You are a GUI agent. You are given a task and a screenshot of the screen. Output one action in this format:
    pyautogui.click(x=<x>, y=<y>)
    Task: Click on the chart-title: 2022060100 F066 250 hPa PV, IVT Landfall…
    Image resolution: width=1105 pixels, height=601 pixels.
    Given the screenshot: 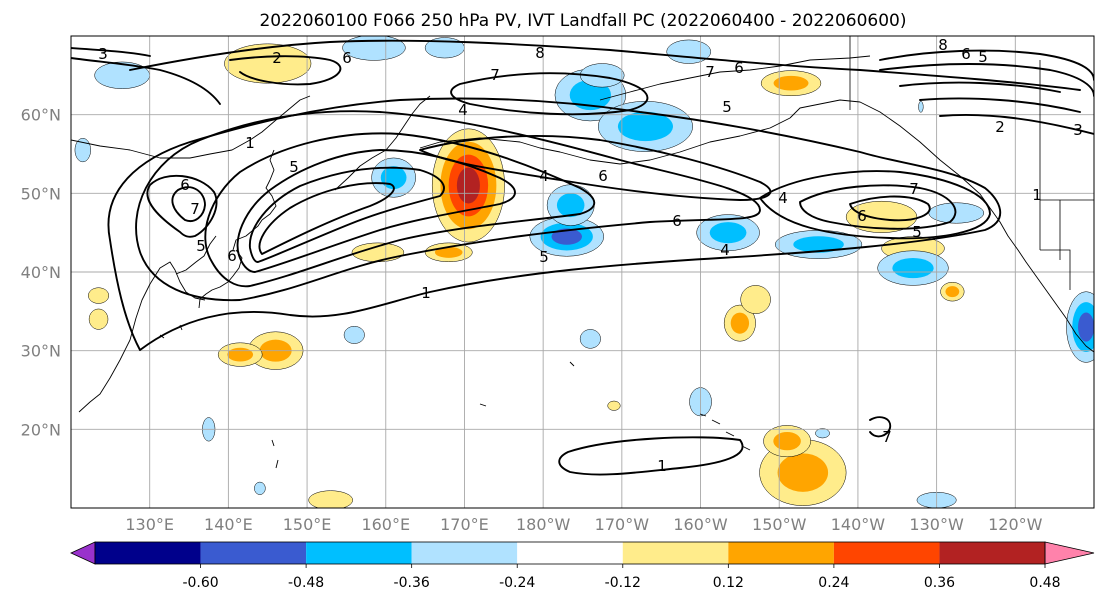 What is the action you would take?
    pyautogui.click(x=582, y=21)
    